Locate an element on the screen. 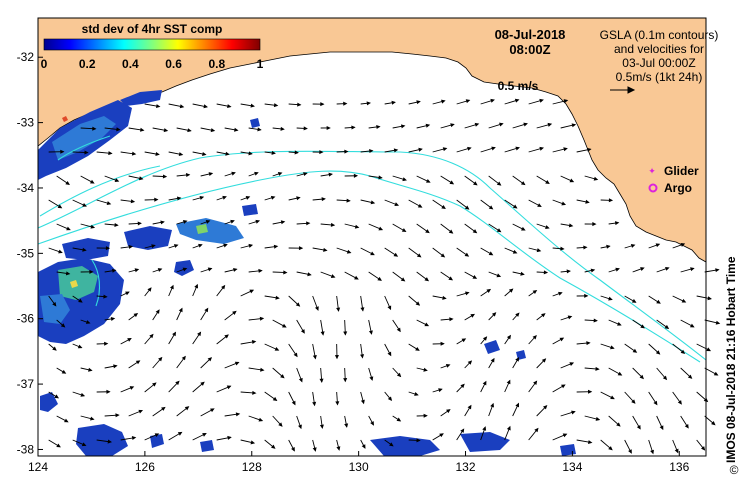 The height and width of the screenshot is (501, 749). credit-text: IMOS 08-Jul-2018 21:16 Hobart Time is located at coordinates (731, 359).